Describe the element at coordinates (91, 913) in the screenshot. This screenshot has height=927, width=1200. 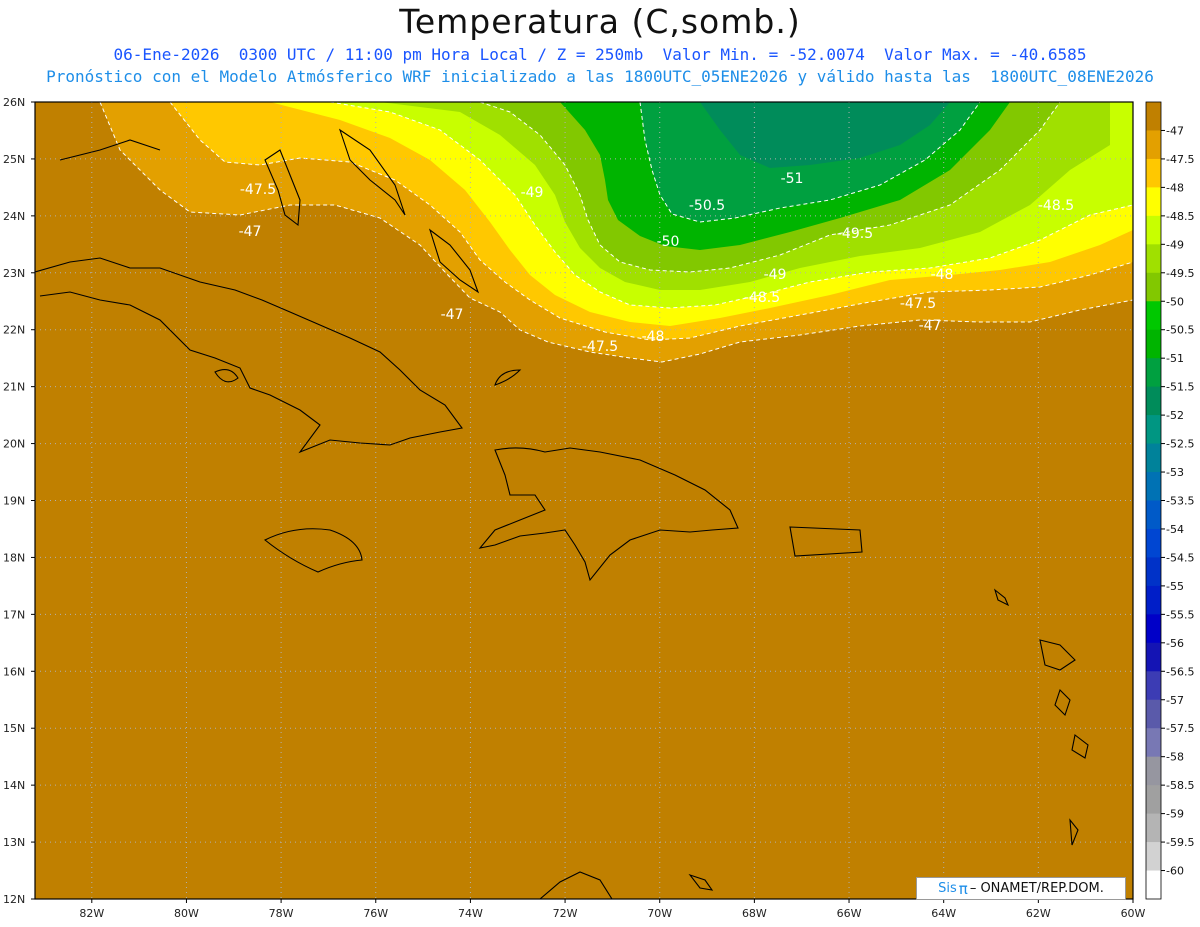
I see `lon-tick-label: 82W` at that location.